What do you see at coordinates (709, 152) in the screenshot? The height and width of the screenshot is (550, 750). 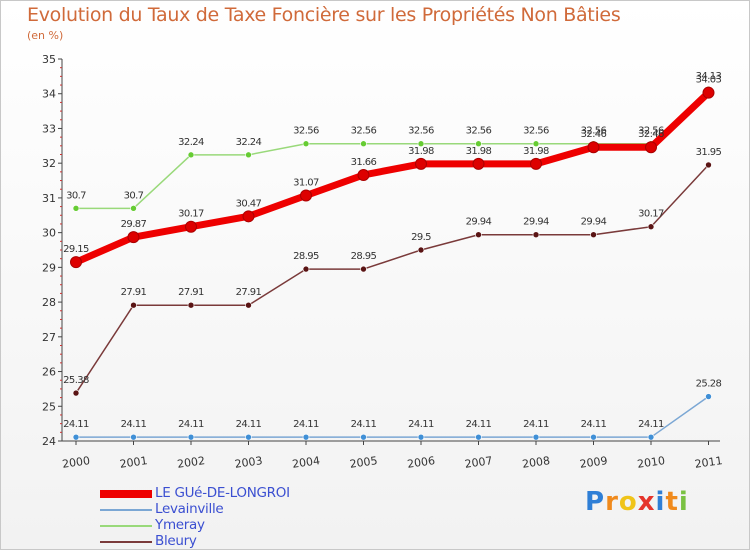 I see `data-label: 31.95` at bounding box center [709, 152].